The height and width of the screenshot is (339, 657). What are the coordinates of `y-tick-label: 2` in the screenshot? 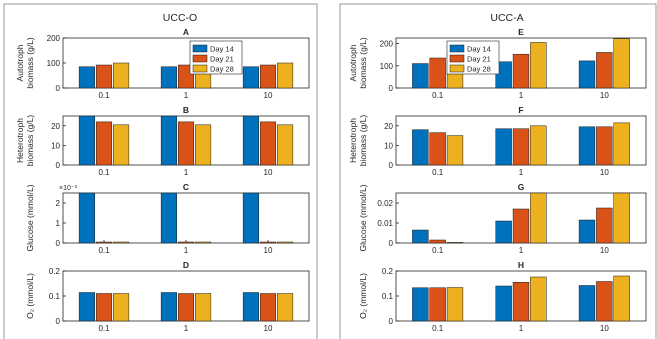 It's located at (58, 203).